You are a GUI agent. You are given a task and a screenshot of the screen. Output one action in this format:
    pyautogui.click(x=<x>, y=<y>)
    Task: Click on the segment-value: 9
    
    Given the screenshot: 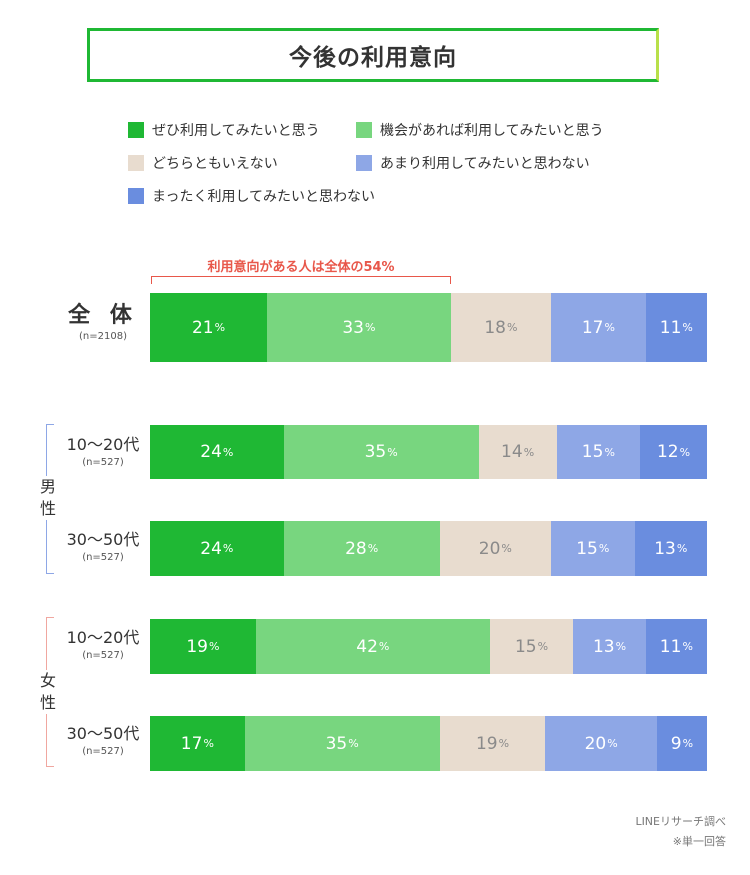 What is the action you would take?
    pyautogui.click(x=676, y=743)
    